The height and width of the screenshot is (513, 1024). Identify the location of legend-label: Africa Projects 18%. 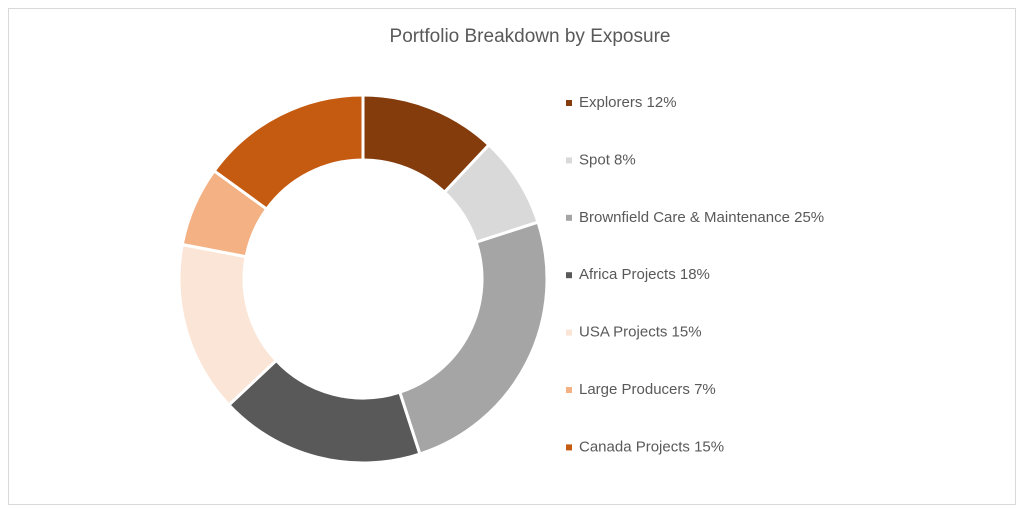
(644, 274).